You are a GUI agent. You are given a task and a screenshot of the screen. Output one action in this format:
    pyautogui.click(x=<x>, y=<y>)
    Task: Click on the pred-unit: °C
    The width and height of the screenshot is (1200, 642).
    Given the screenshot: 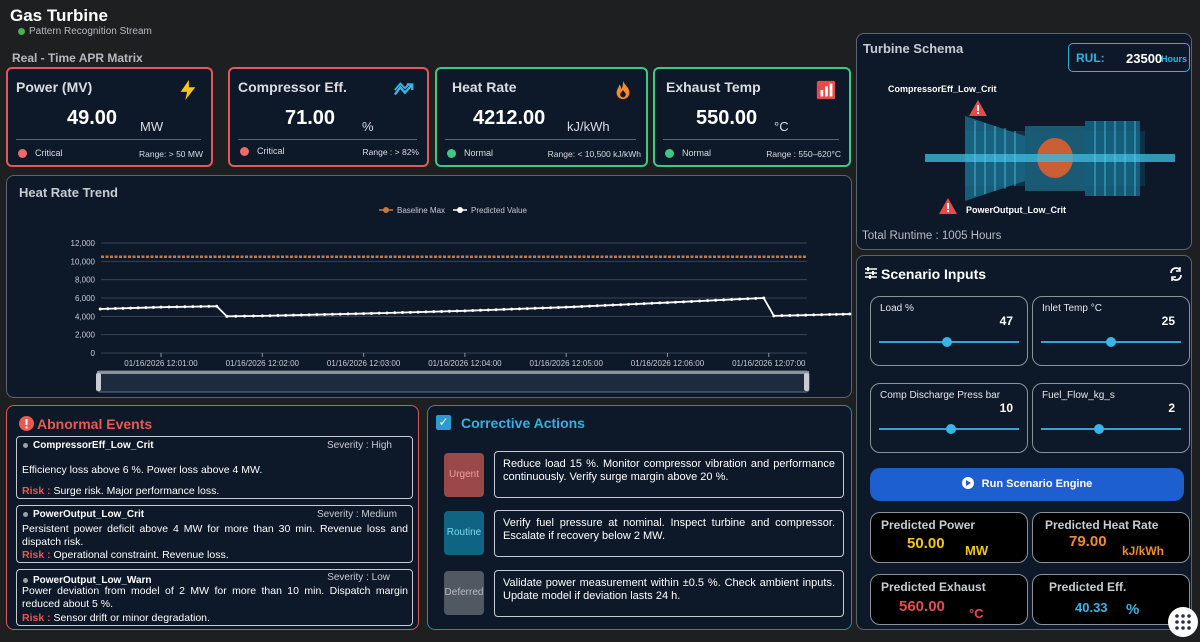 What is the action you would take?
    pyautogui.click(x=976, y=613)
    